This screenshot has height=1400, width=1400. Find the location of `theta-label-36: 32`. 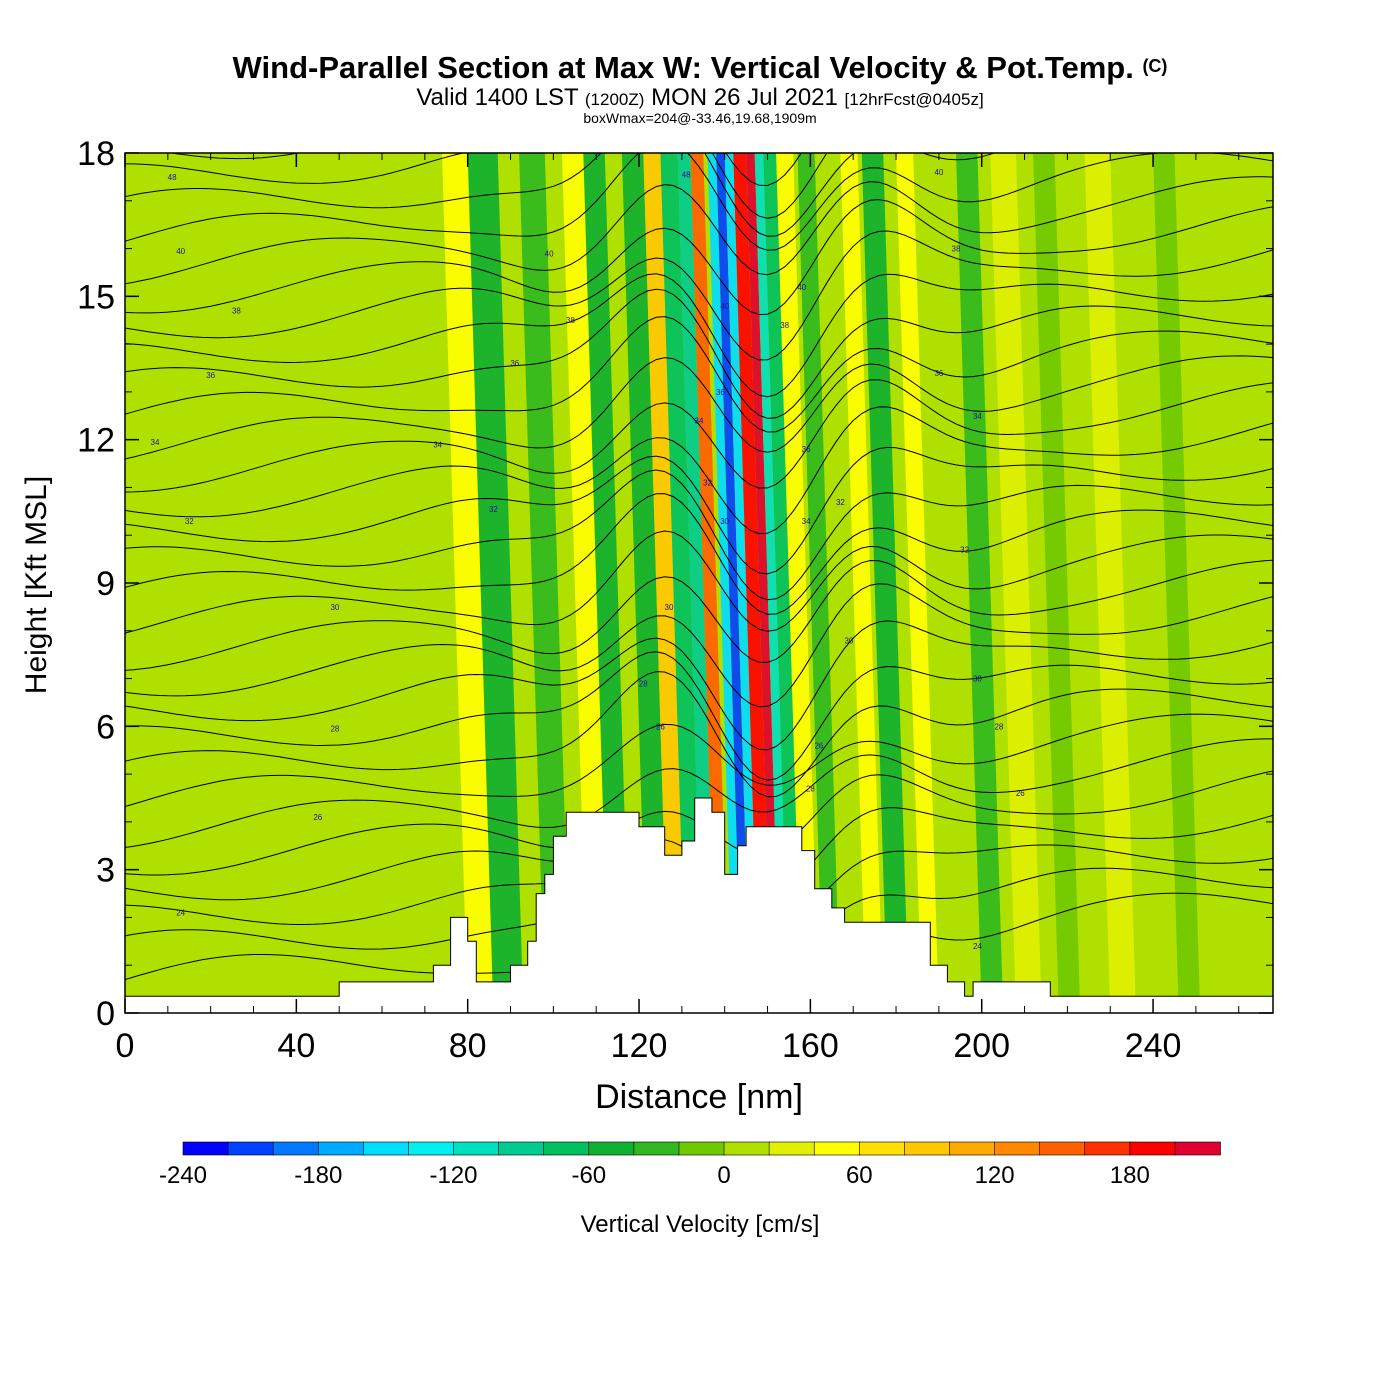

theta-label-36: 32 is located at coordinates (964, 550).